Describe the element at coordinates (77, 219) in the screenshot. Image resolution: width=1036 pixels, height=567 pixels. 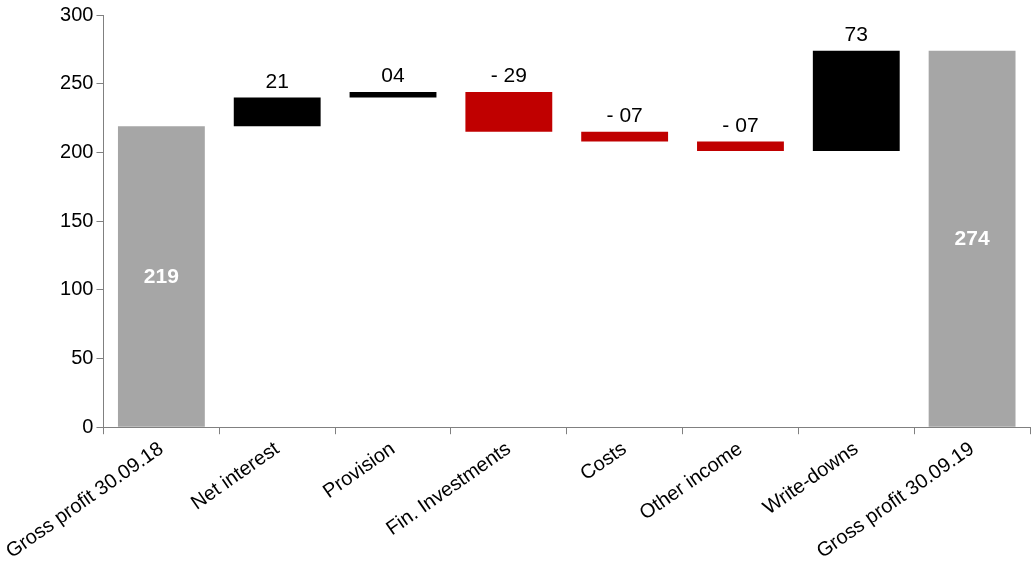
I see `y-tick-label: 150` at that location.